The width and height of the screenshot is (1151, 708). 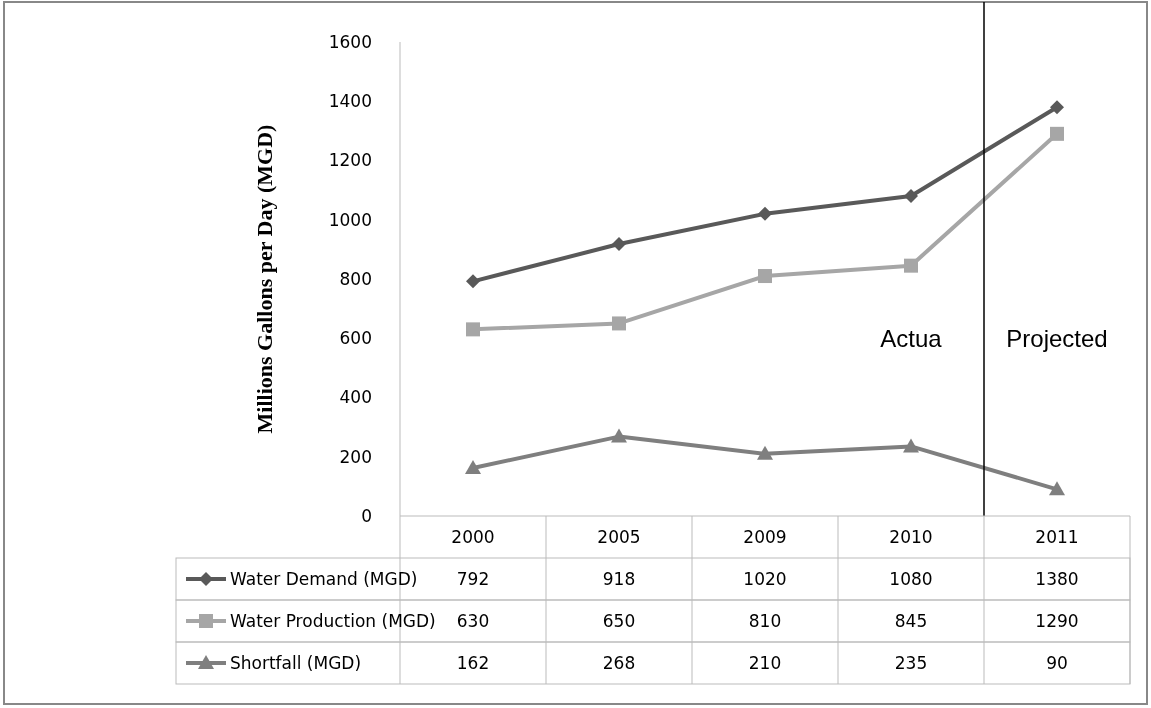 What do you see at coordinates (619, 662) in the screenshot?
I see `data-label: 268` at bounding box center [619, 662].